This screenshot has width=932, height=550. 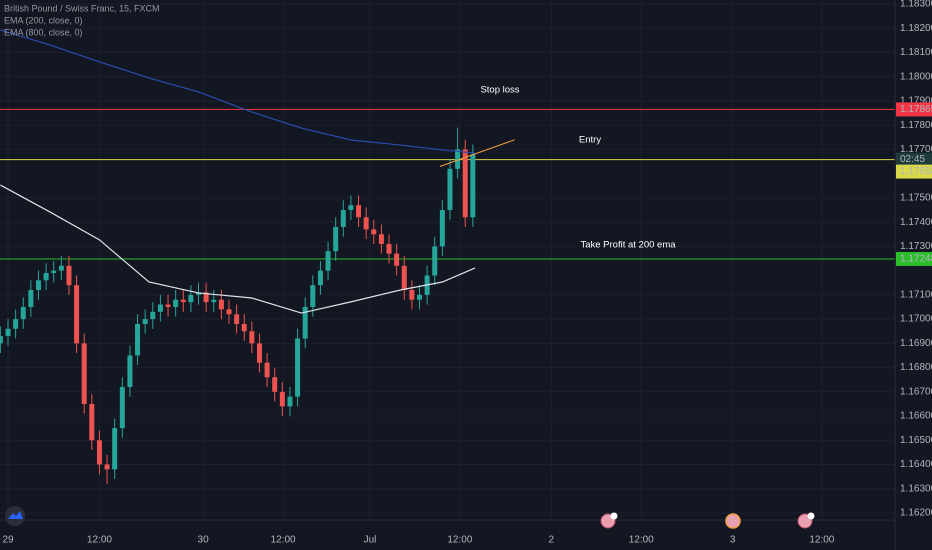 I want to click on chart-title: British Pound / Swiss Franc, 15, FXCM, so click(x=82, y=8).